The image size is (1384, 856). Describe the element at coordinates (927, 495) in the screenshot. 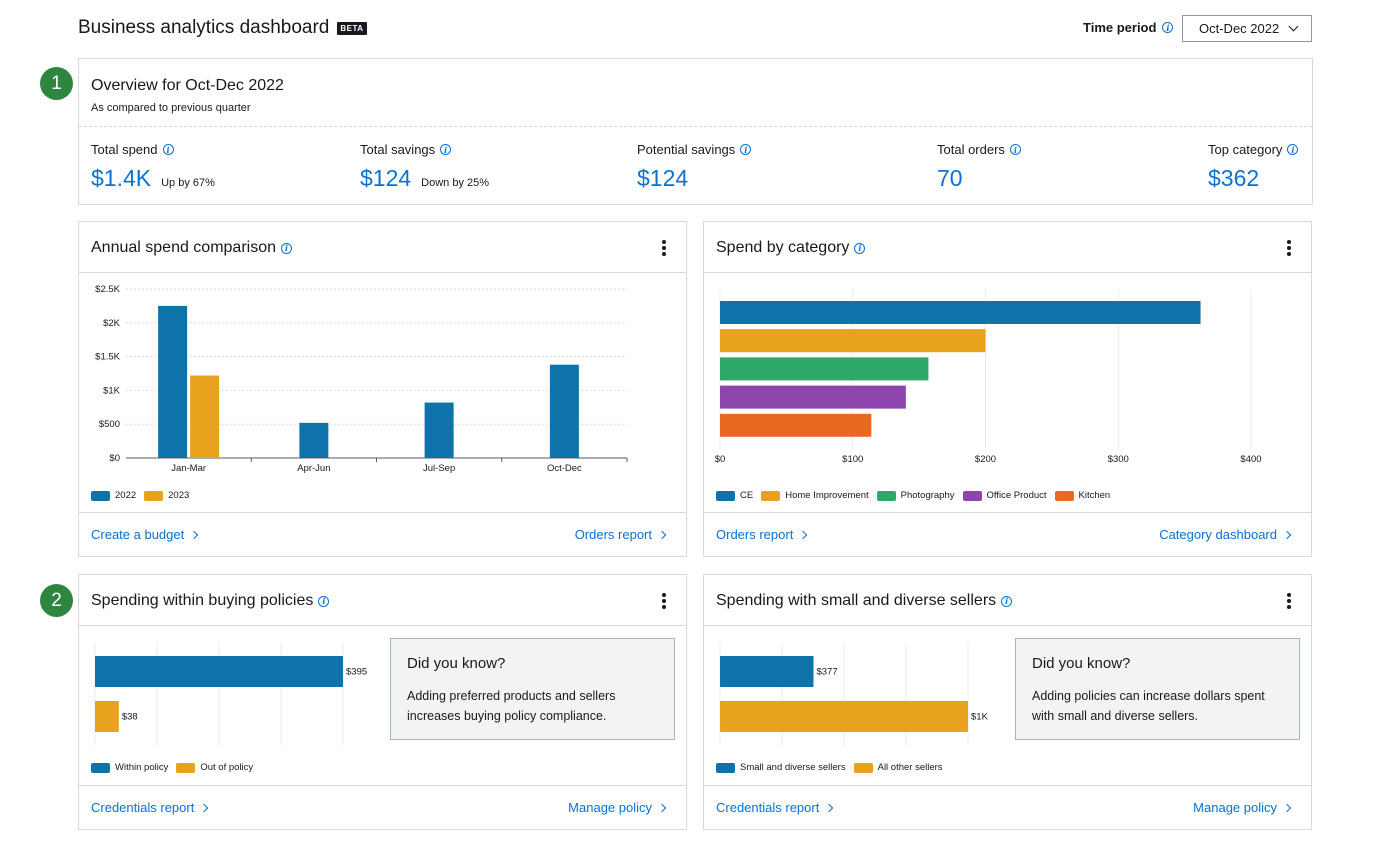

I see `legend-label: Photography` at that location.